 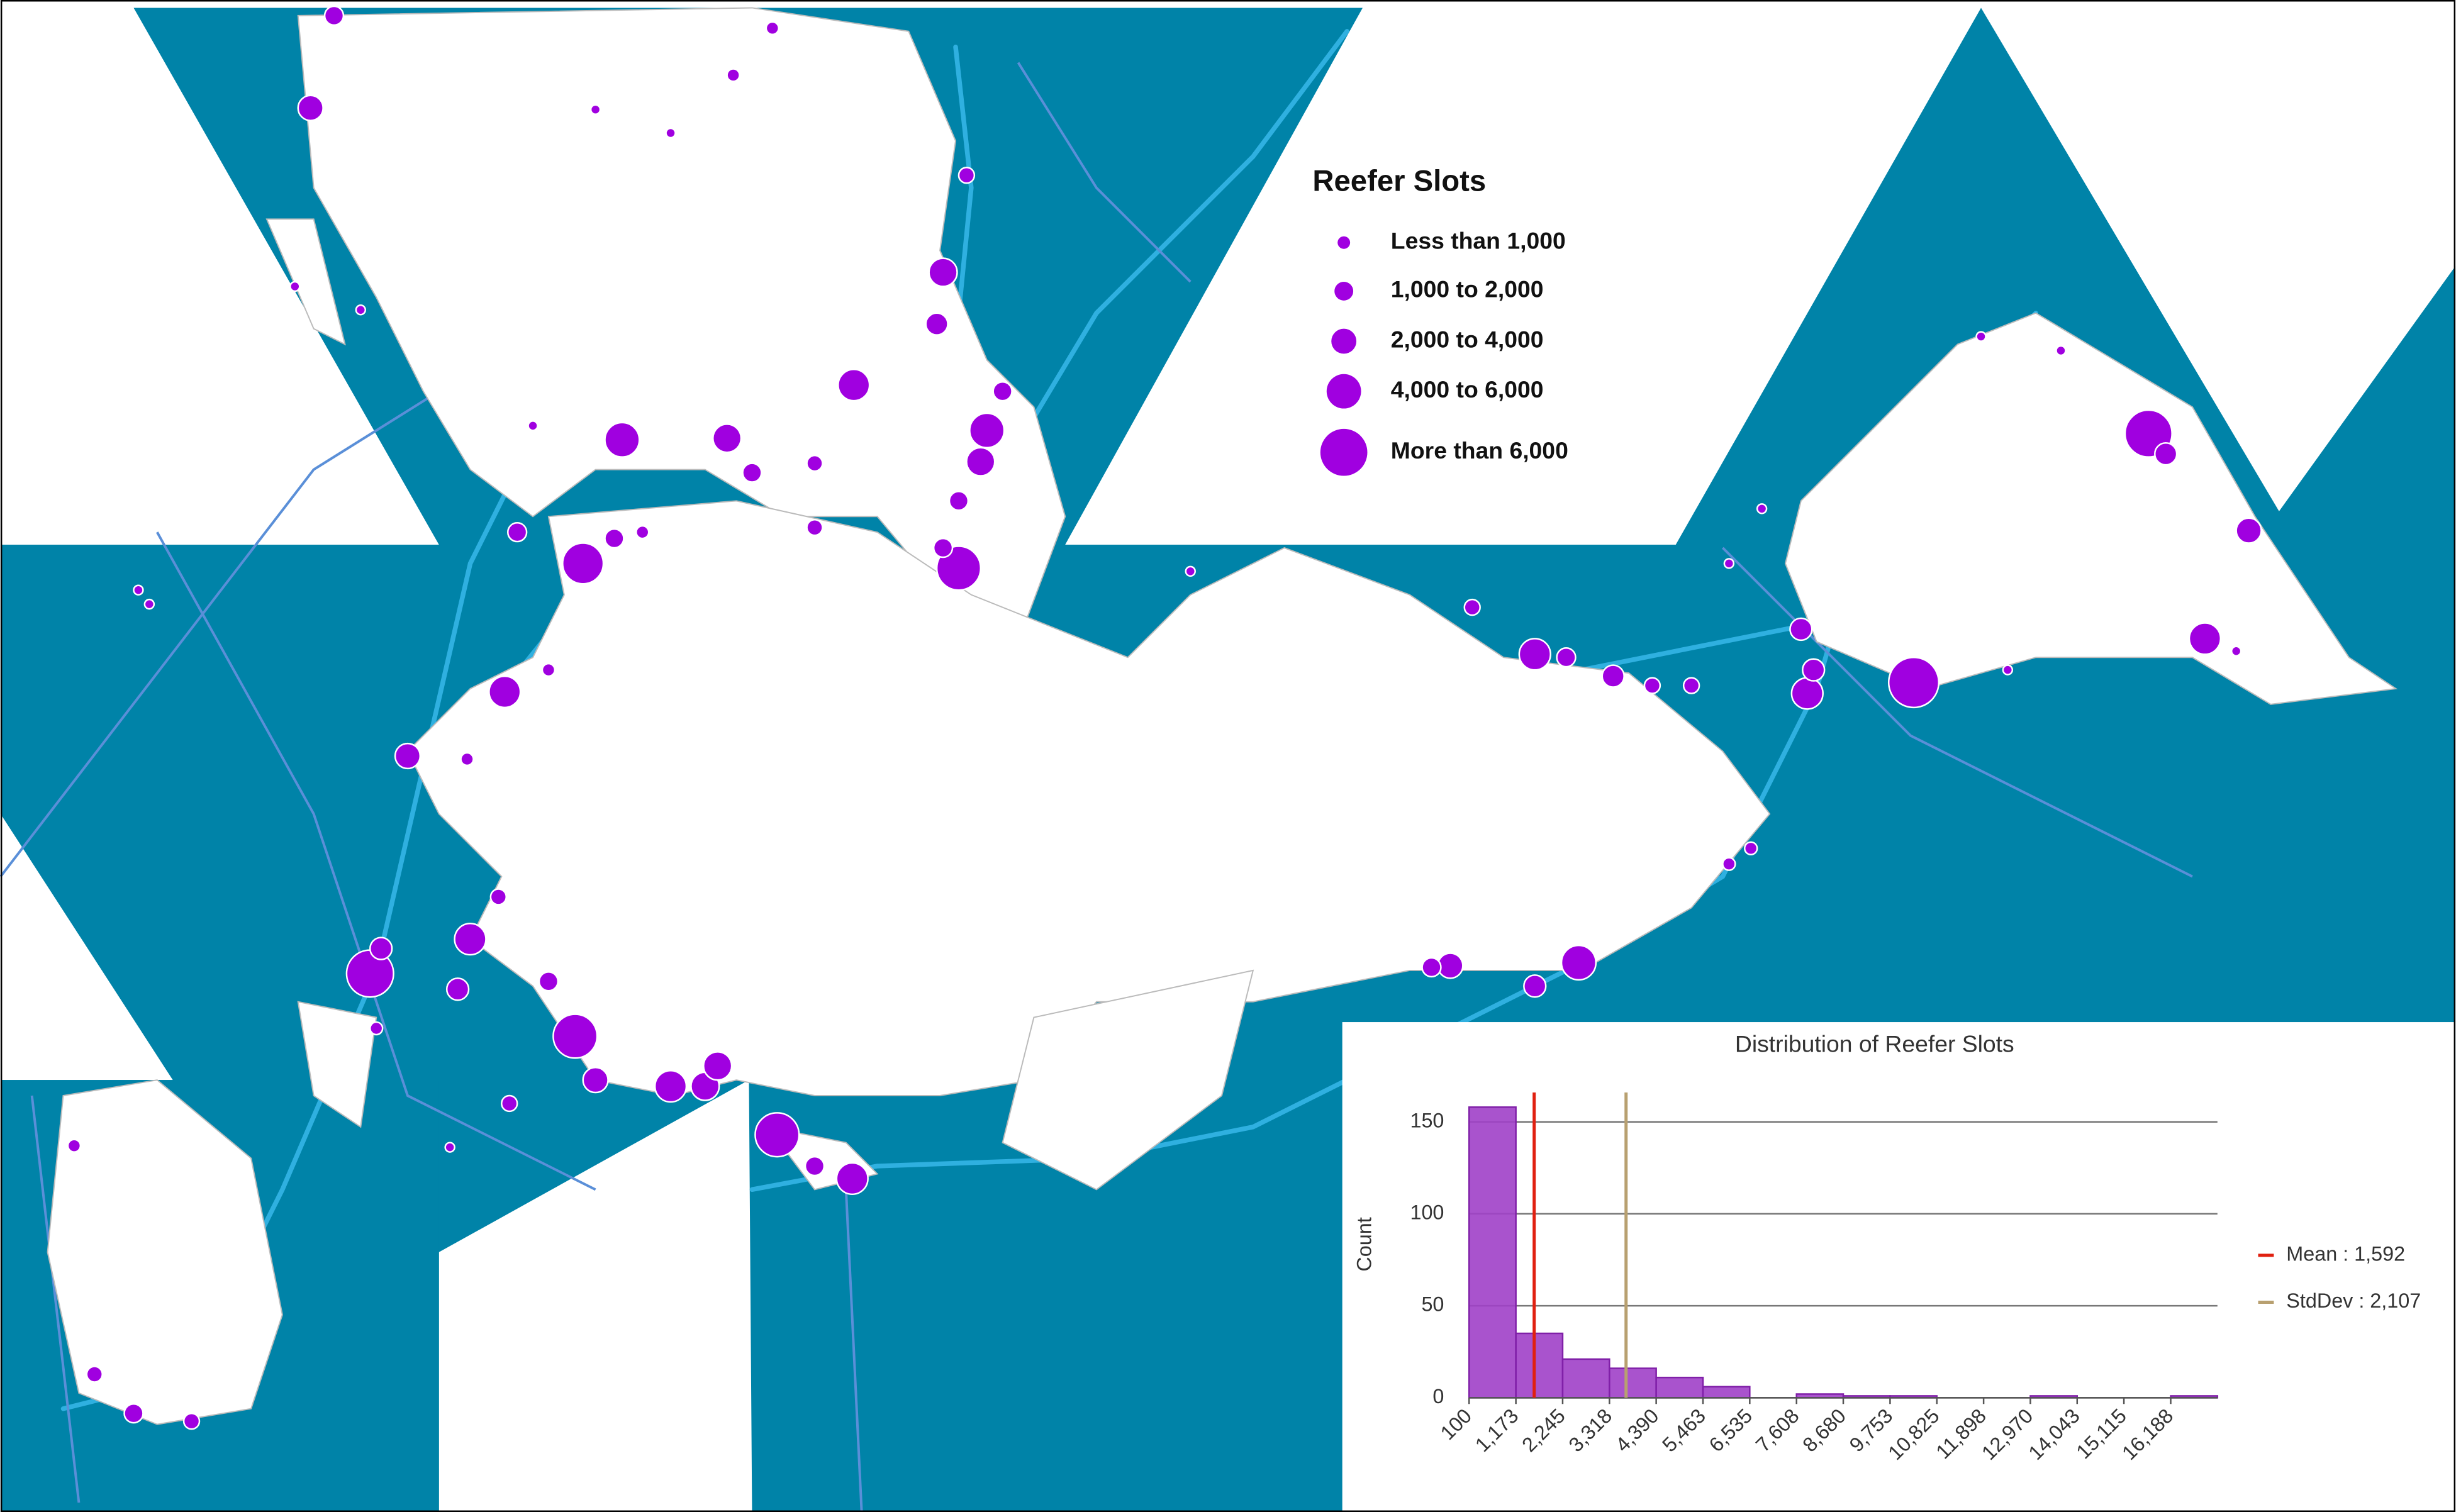 I want to click on legend-label: 2,000 to 4,000, so click(x=1467, y=339).